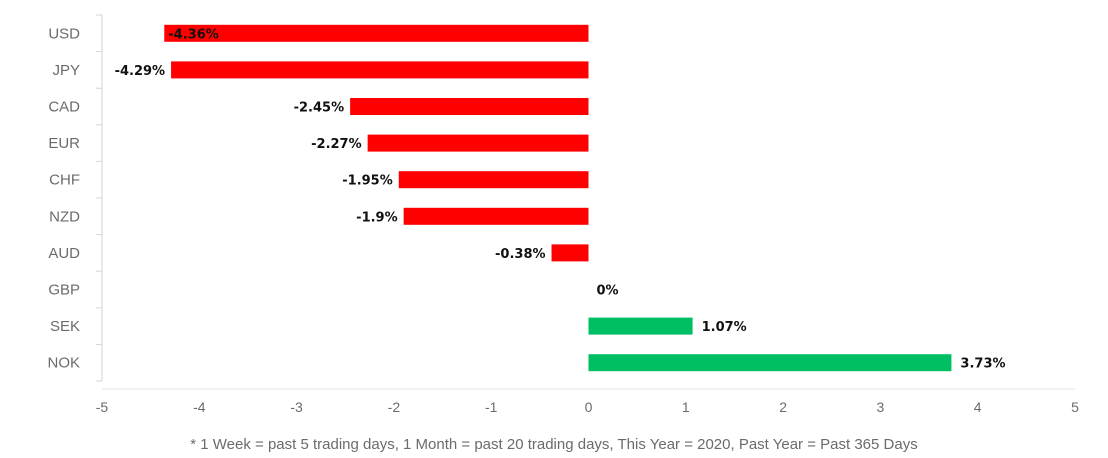 Image resolution: width=1108 pixels, height=458 pixels. What do you see at coordinates (608, 291) in the screenshot?
I see `value-label: 0%` at bounding box center [608, 291].